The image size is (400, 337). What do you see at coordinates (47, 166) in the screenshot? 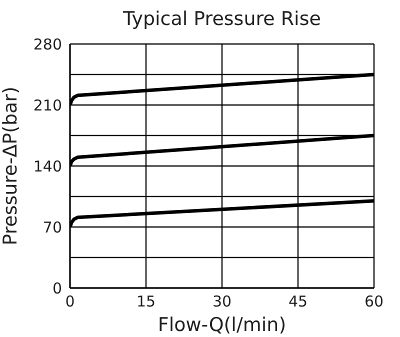
I see `y-tick-label: 140` at bounding box center [47, 166].